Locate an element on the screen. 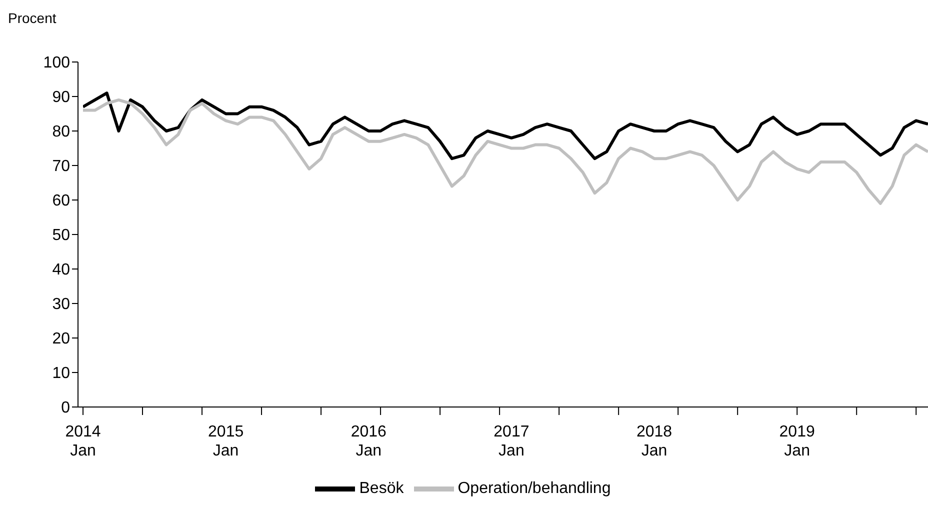 This screenshot has height=506, width=928. y-tick-label: 50 is located at coordinates (61, 235).